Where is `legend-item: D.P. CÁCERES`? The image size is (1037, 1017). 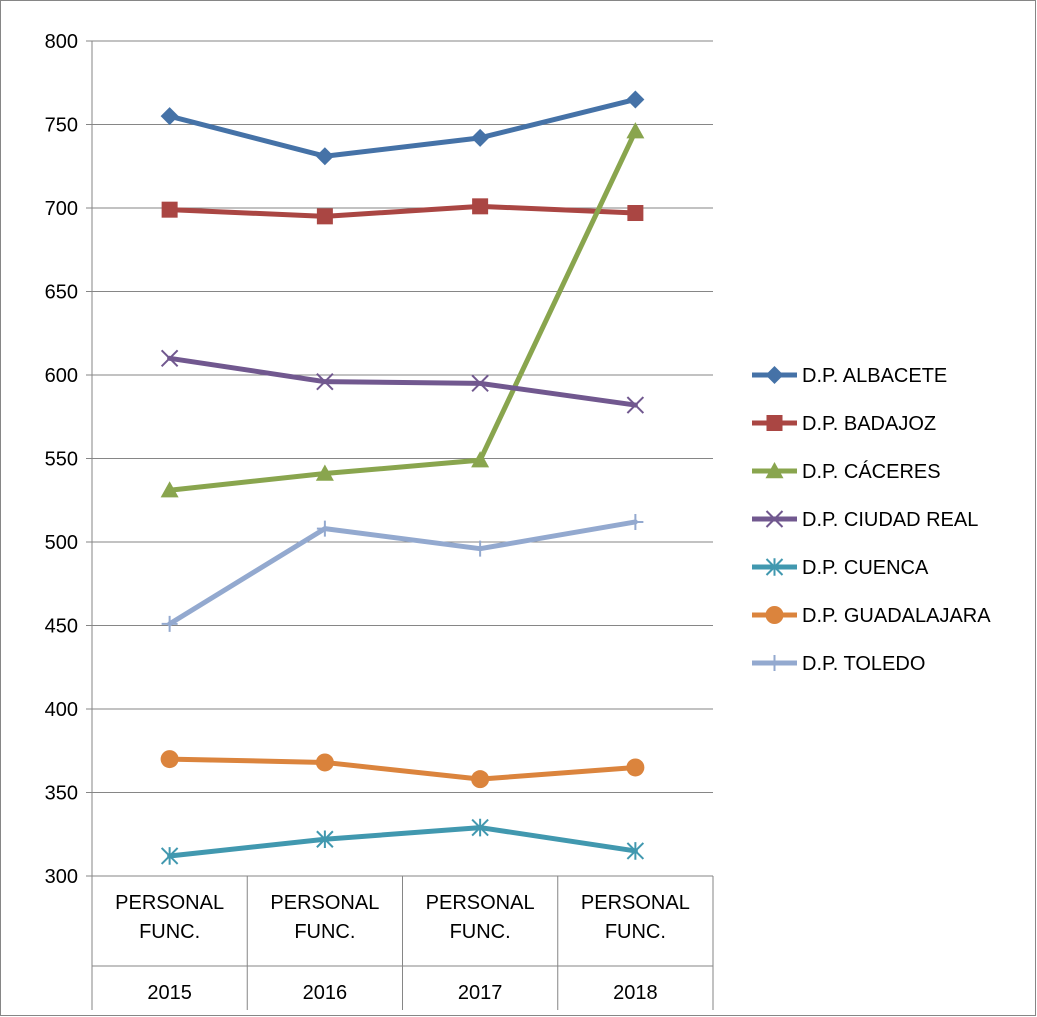
legend-item: D.P. CÁCERES is located at coordinates (846, 471).